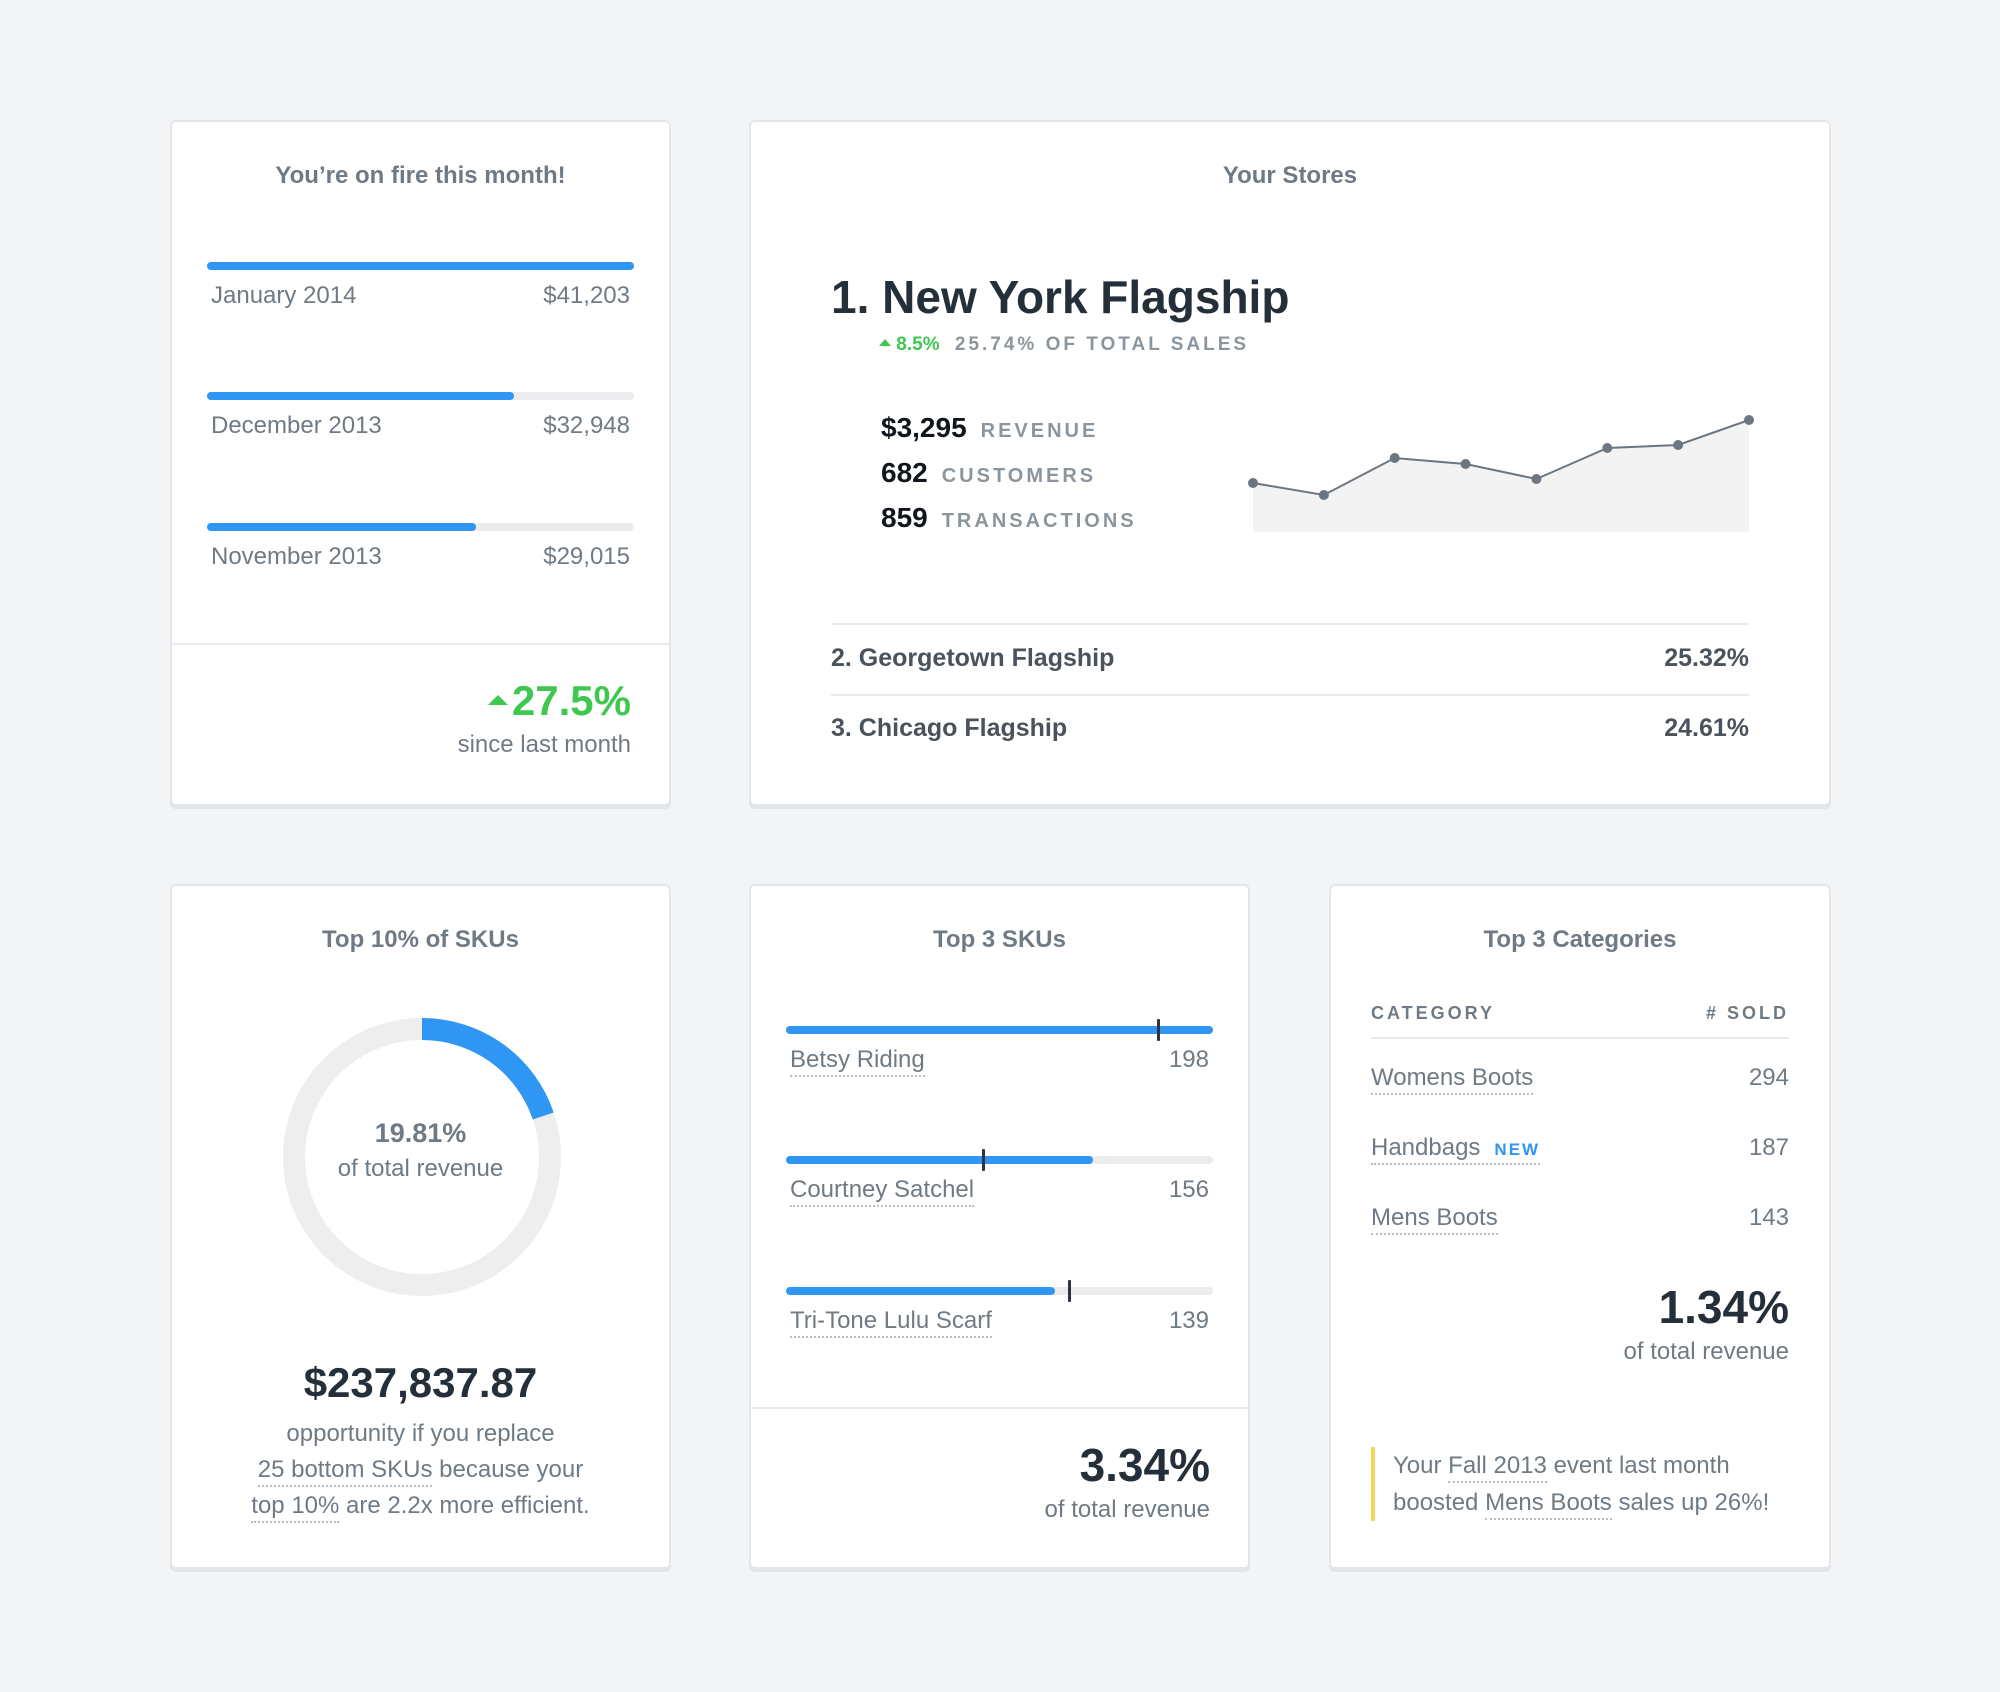  I want to click on month-label: December 2013, so click(296, 425).